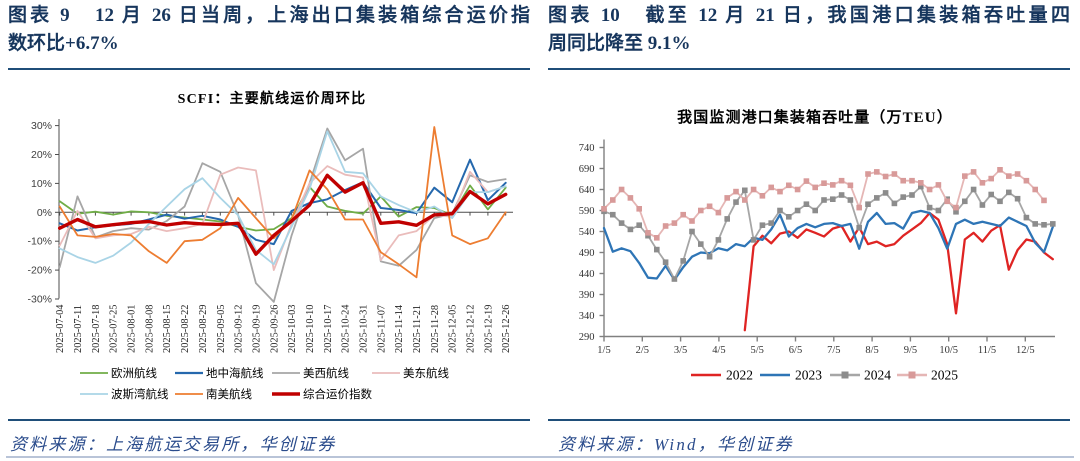 Image resolution: width=1080 pixels, height=461 pixels. What do you see at coordinates (399, 328) in the screenshot?
I see `svg-text: 2025-11-14` at bounding box center [399, 328].